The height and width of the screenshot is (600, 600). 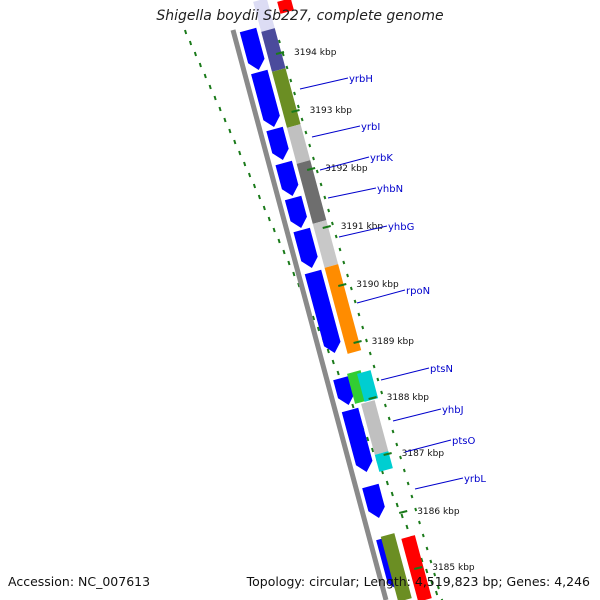 I want to click on gene-label: yrbI, so click(x=370, y=127).